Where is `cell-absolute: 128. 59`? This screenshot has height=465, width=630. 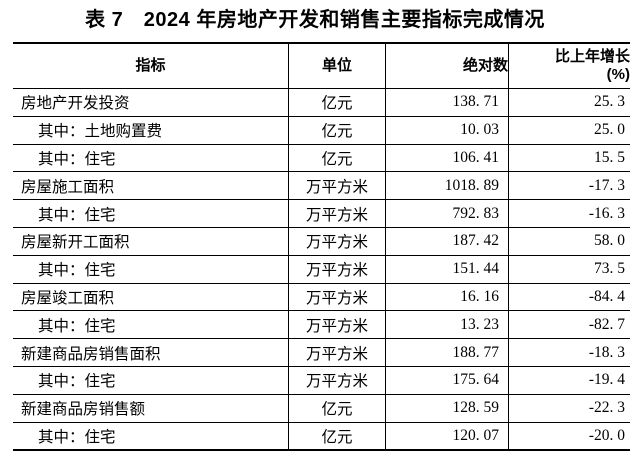 cell-absolute: 128. 59 is located at coordinates (447, 408).